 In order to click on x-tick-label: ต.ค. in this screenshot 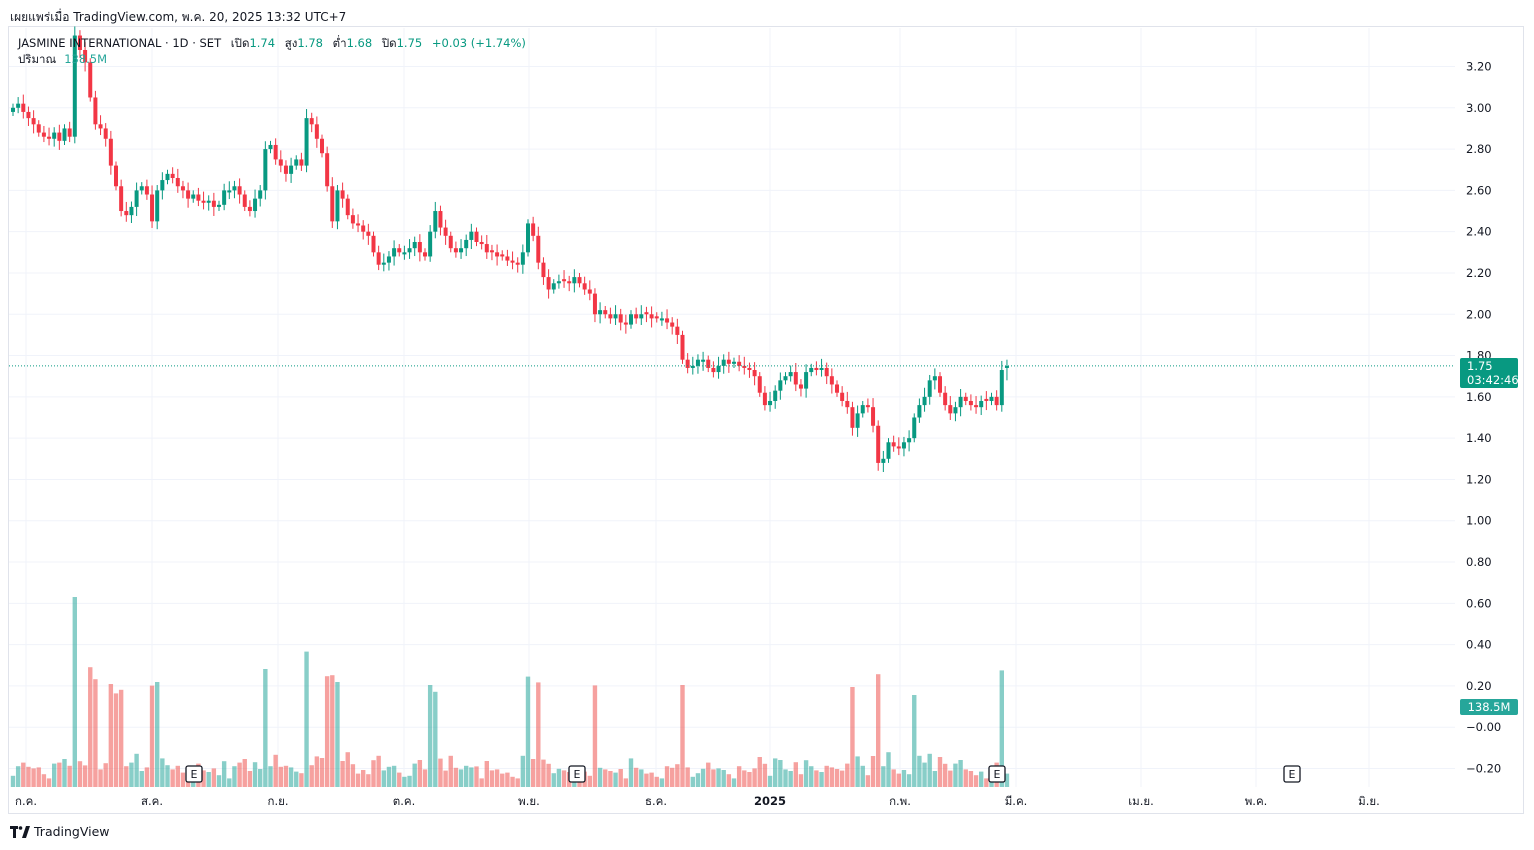, I will do `click(404, 801)`.